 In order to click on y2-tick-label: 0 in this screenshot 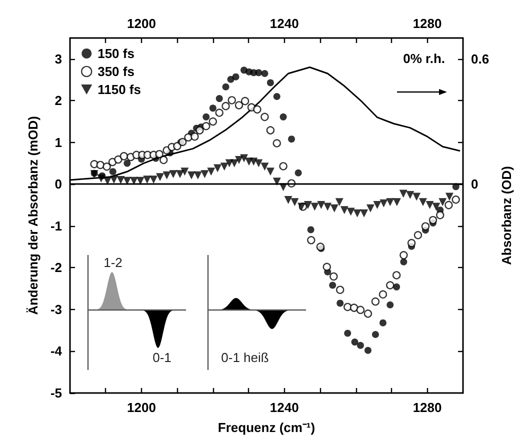, I will do `click(474, 184)`.